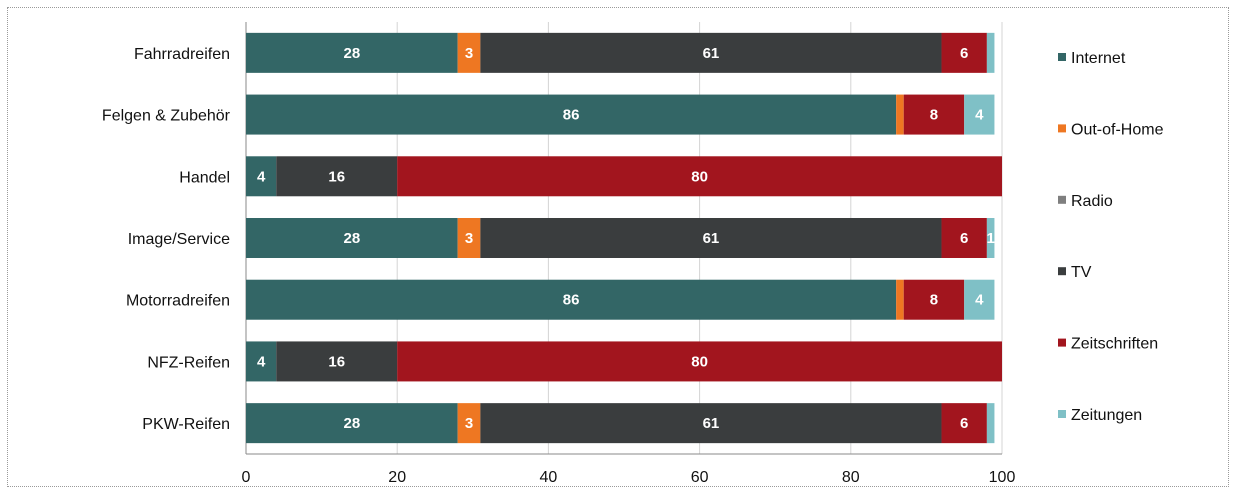 The width and height of the screenshot is (1236, 492). What do you see at coordinates (629, 477) in the screenshot?
I see `value-axis: 0 20 40 60 80 100` at bounding box center [629, 477].